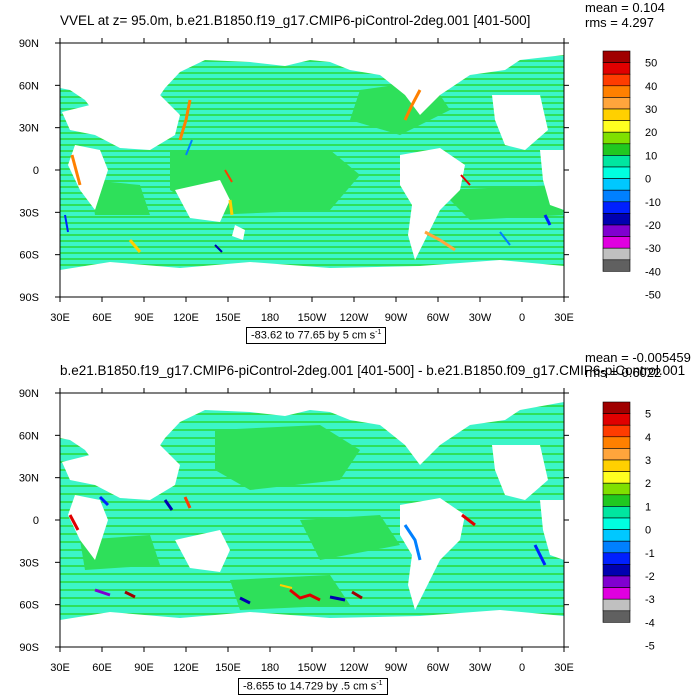  I want to click on colorbar-label: -2, so click(650, 577).